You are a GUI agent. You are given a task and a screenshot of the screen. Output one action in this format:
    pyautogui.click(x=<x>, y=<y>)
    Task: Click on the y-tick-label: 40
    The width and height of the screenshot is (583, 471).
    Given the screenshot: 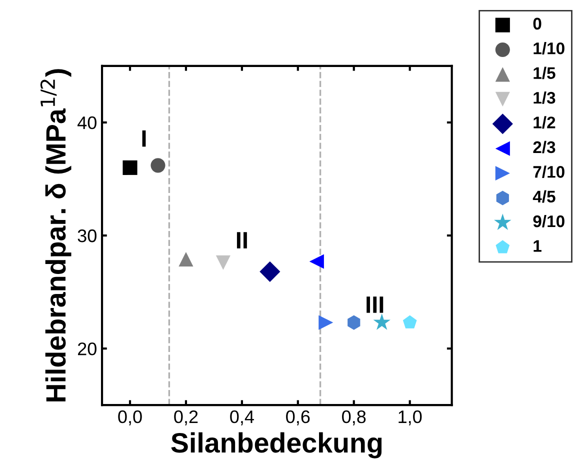 What is the action you would take?
    pyautogui.click(x=86, y=123)
    